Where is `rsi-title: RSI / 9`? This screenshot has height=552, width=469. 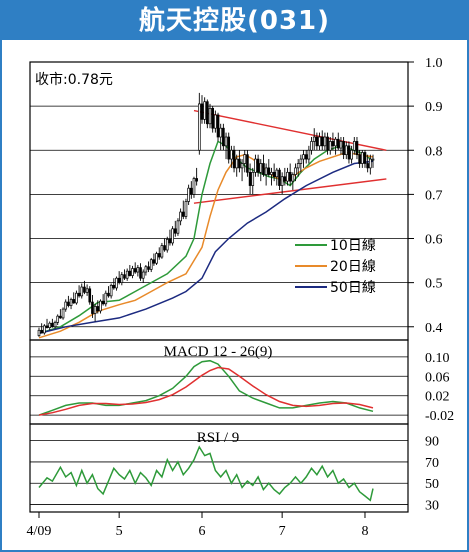
rsi-title: RSI / 9 is located at coordinates (218, 438).